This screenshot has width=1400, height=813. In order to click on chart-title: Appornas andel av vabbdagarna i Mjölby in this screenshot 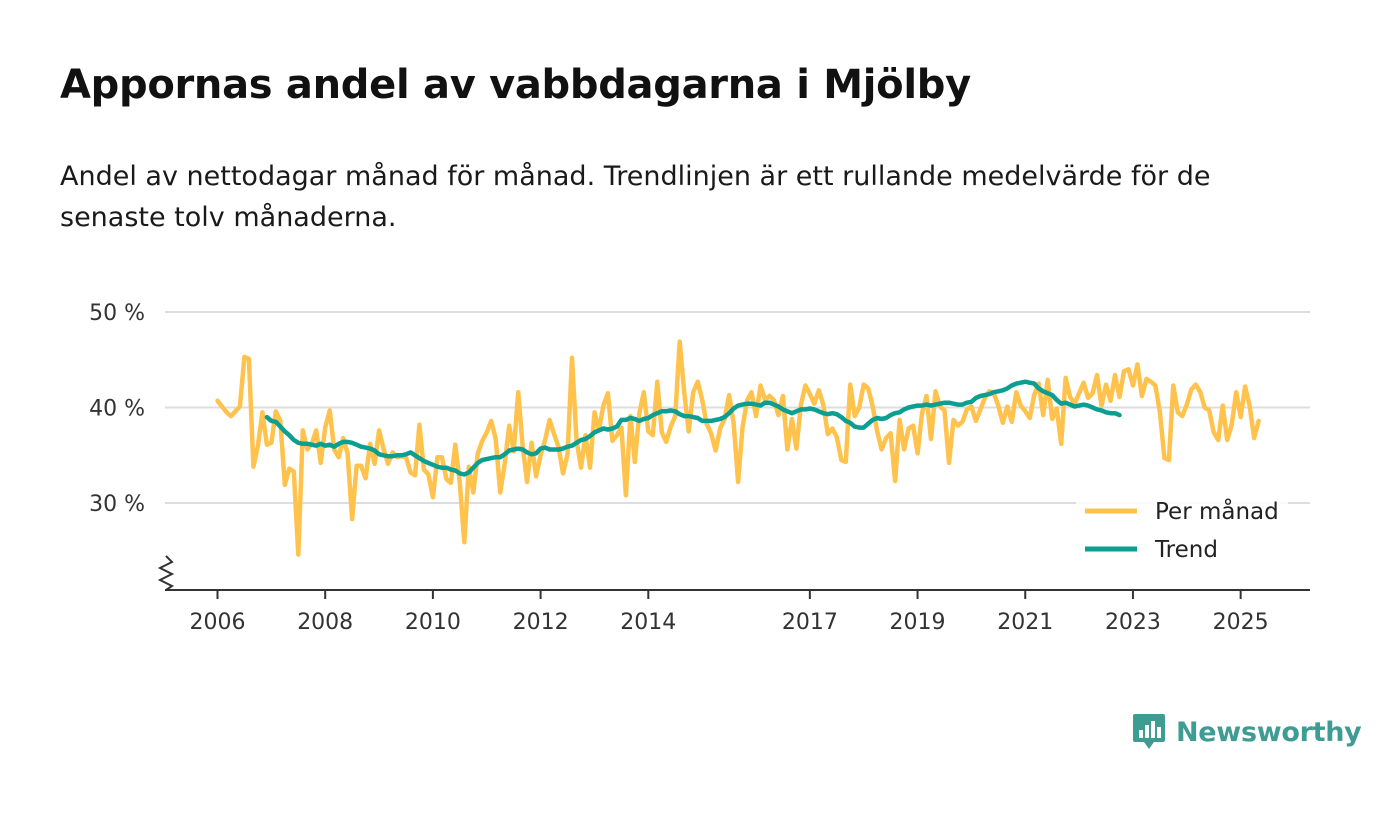, I will do `click(515, 85)`.